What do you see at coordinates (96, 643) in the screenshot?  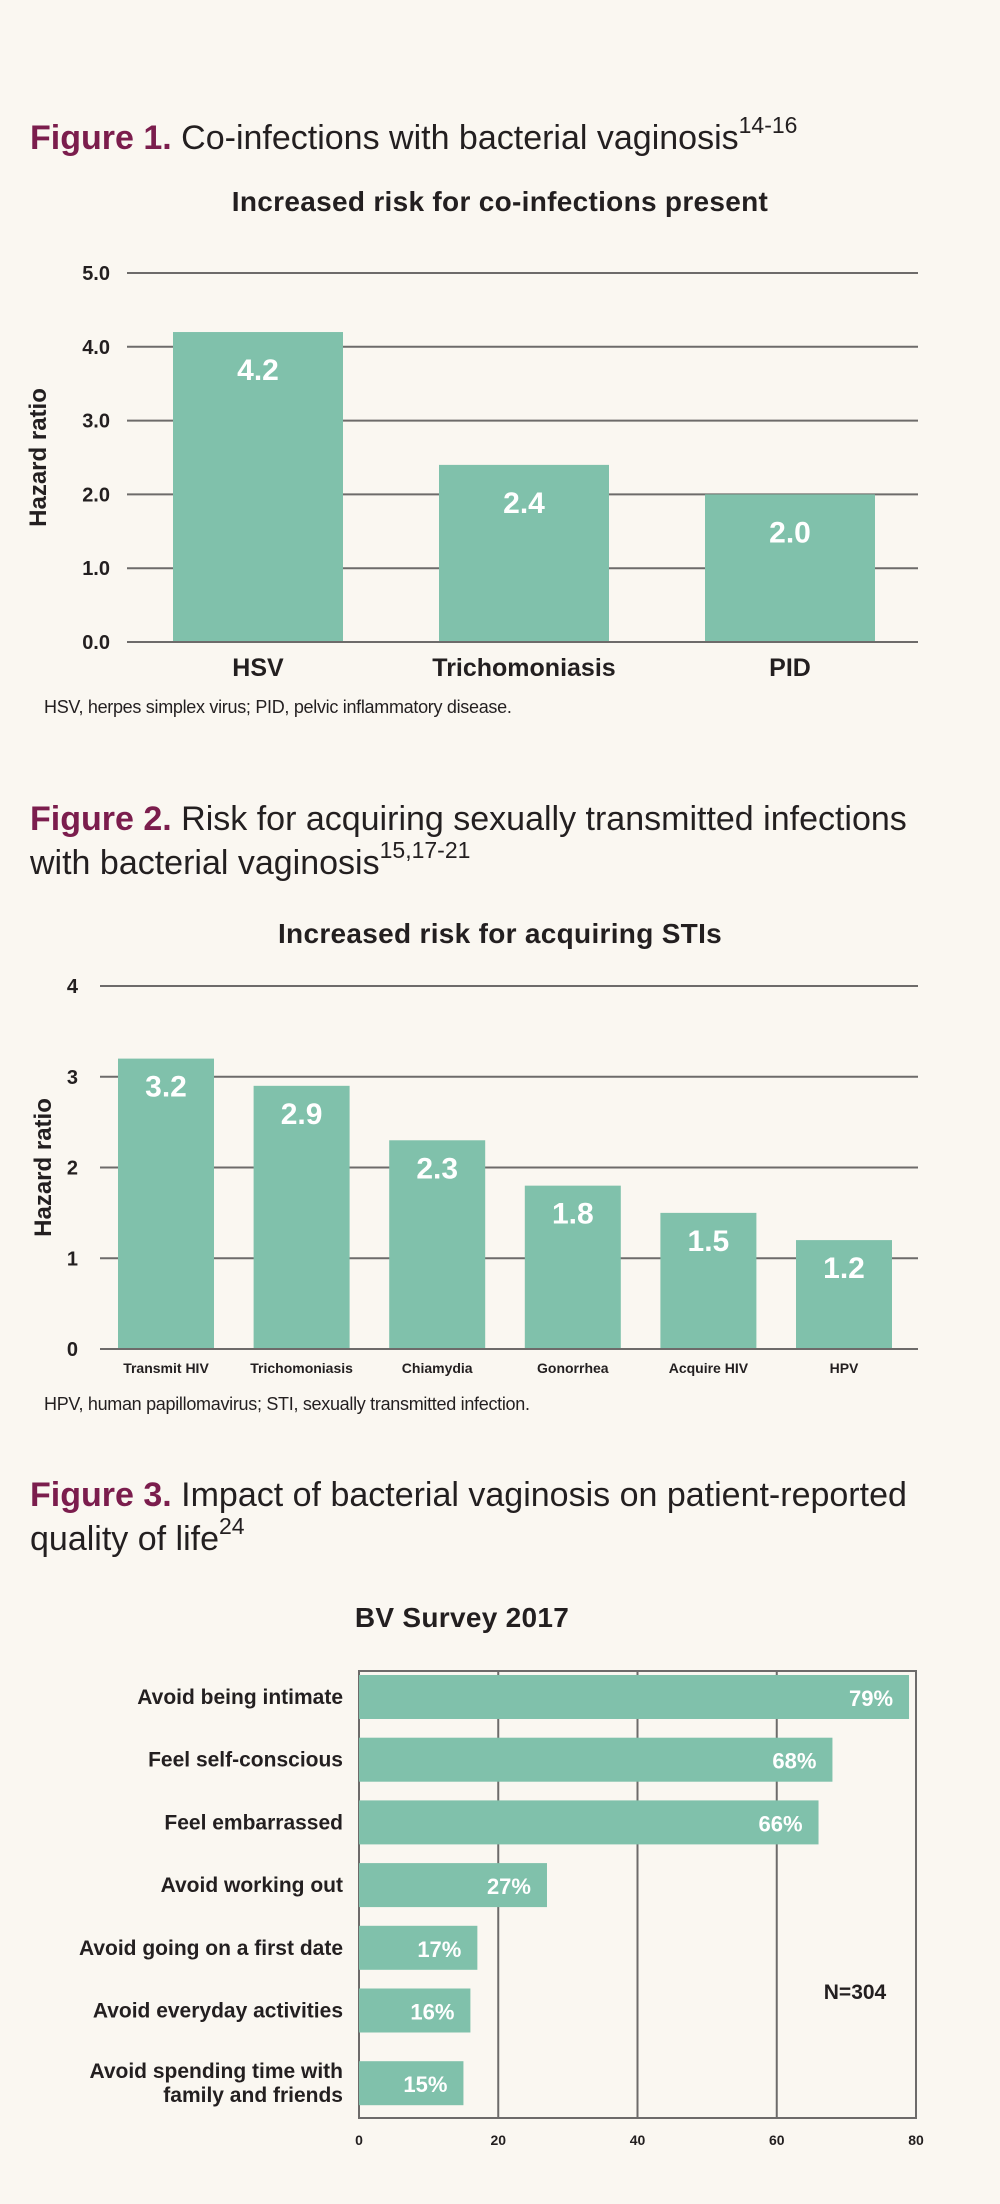 I see `y-tick-label: 0.0` at bounding box center [96, 643].